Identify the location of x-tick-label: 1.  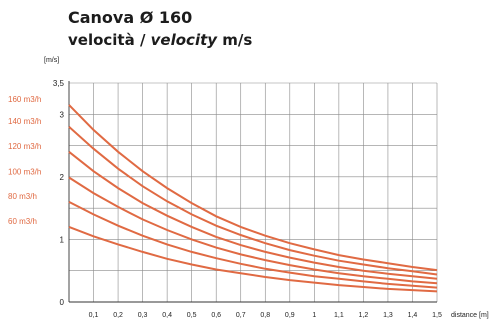
(314, 315).